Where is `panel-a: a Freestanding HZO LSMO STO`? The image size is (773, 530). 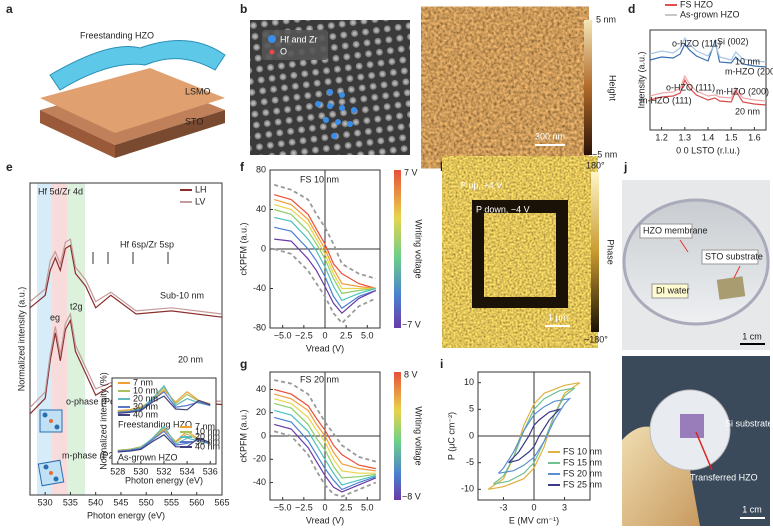 panel-a: a Freestanding HZO LSMO STO is located at coordinates (116, 80).